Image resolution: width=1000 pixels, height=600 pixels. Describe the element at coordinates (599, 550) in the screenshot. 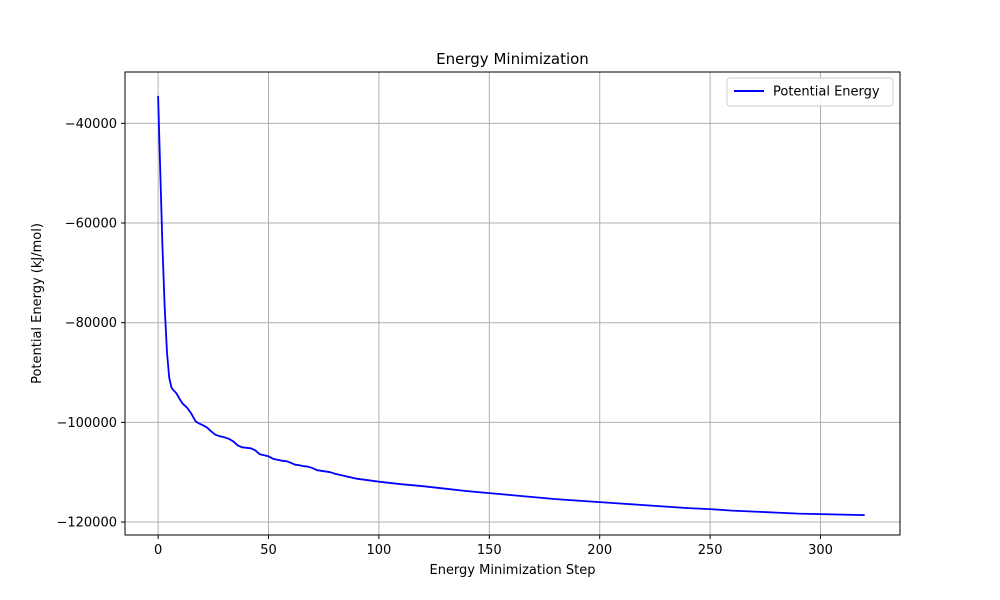

I see `x-tick-label: 200` at that location.